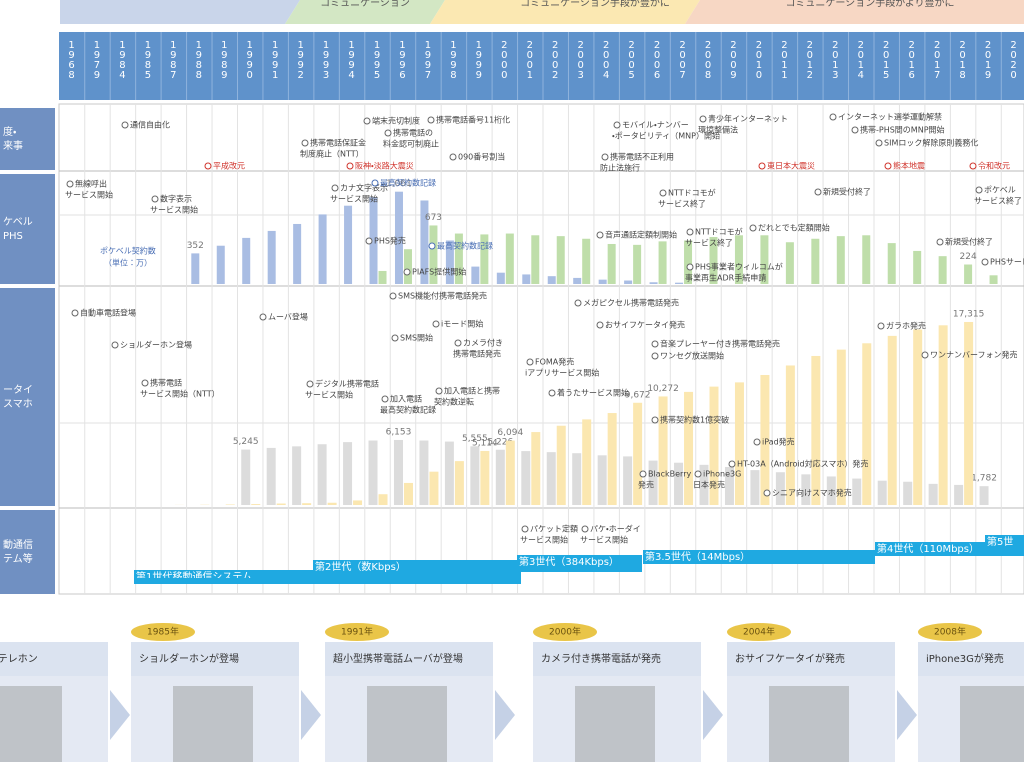 The width and height of the screenshot is (1024, 762). What do you see at coordinates (984, 479) in the screenshot?
I see `value-label: 1,782` at bounding box center [984, 479].